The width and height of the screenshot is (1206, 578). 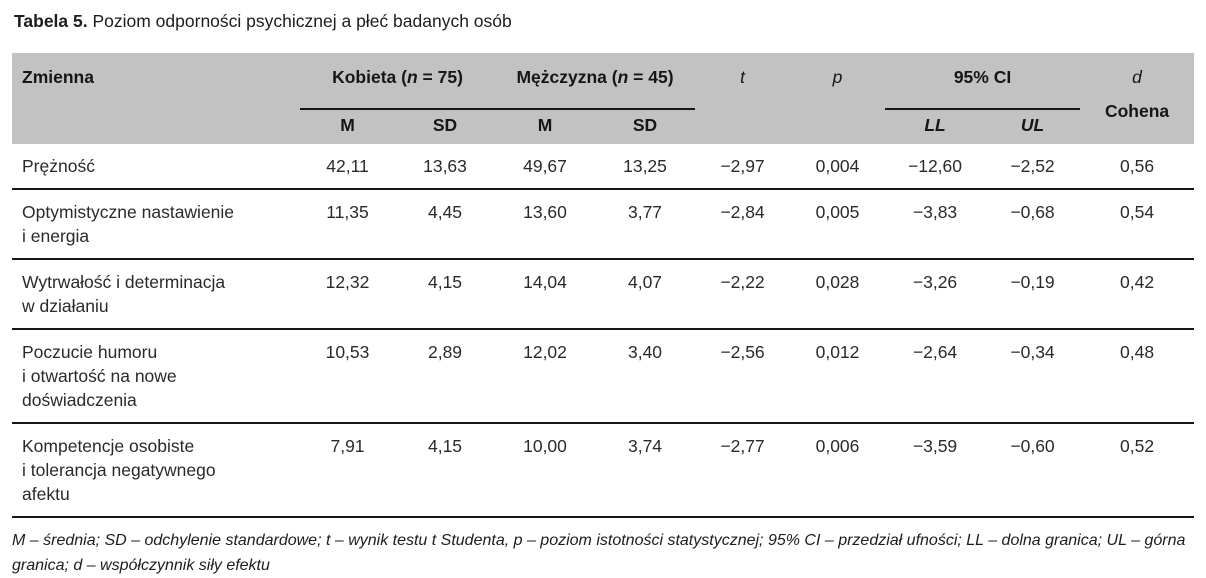 What do you see at coordinates (545, 446) in the screenshot?
I see `m-male-cell: 10,00` at bounding box center [545, 446].